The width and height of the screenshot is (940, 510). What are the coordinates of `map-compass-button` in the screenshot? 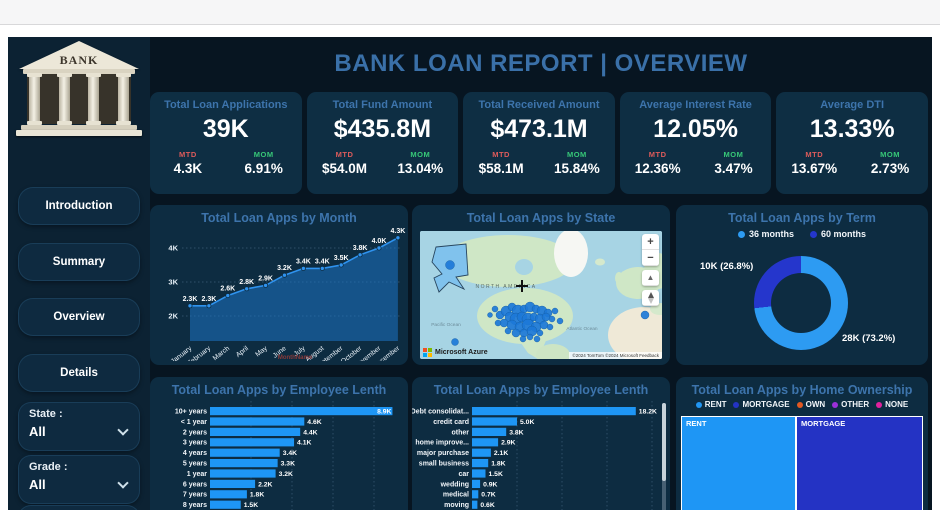 It's located at (650, 298).